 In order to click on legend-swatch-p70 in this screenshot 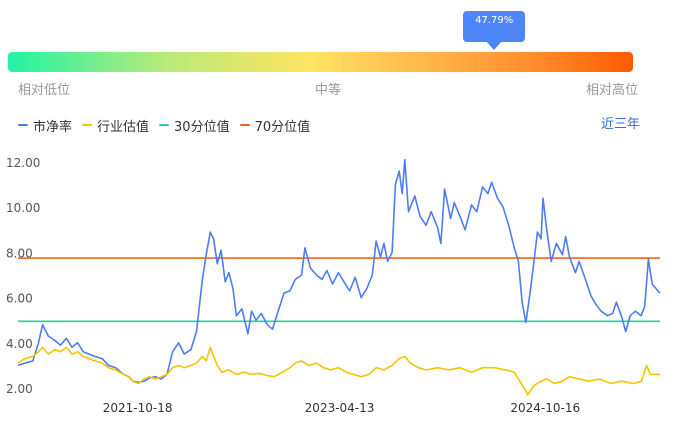, I will do `click(244, 125)`.